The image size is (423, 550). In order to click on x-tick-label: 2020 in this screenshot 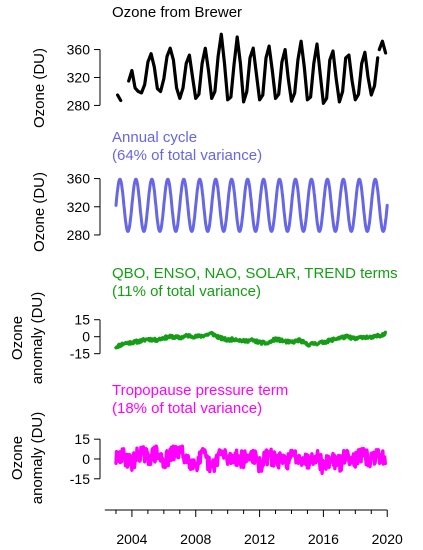, I will do `click(387, 539)`.